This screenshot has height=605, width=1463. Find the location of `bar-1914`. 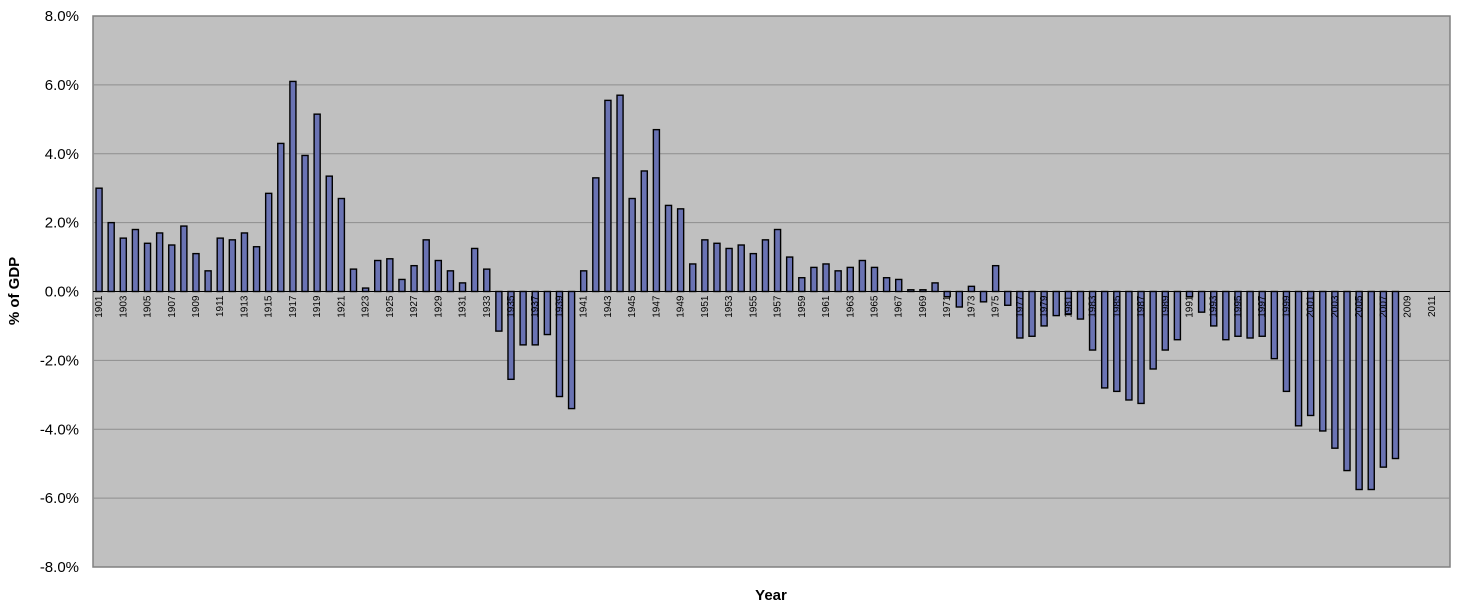

bar-1914 is located at coordinates (256, 269).